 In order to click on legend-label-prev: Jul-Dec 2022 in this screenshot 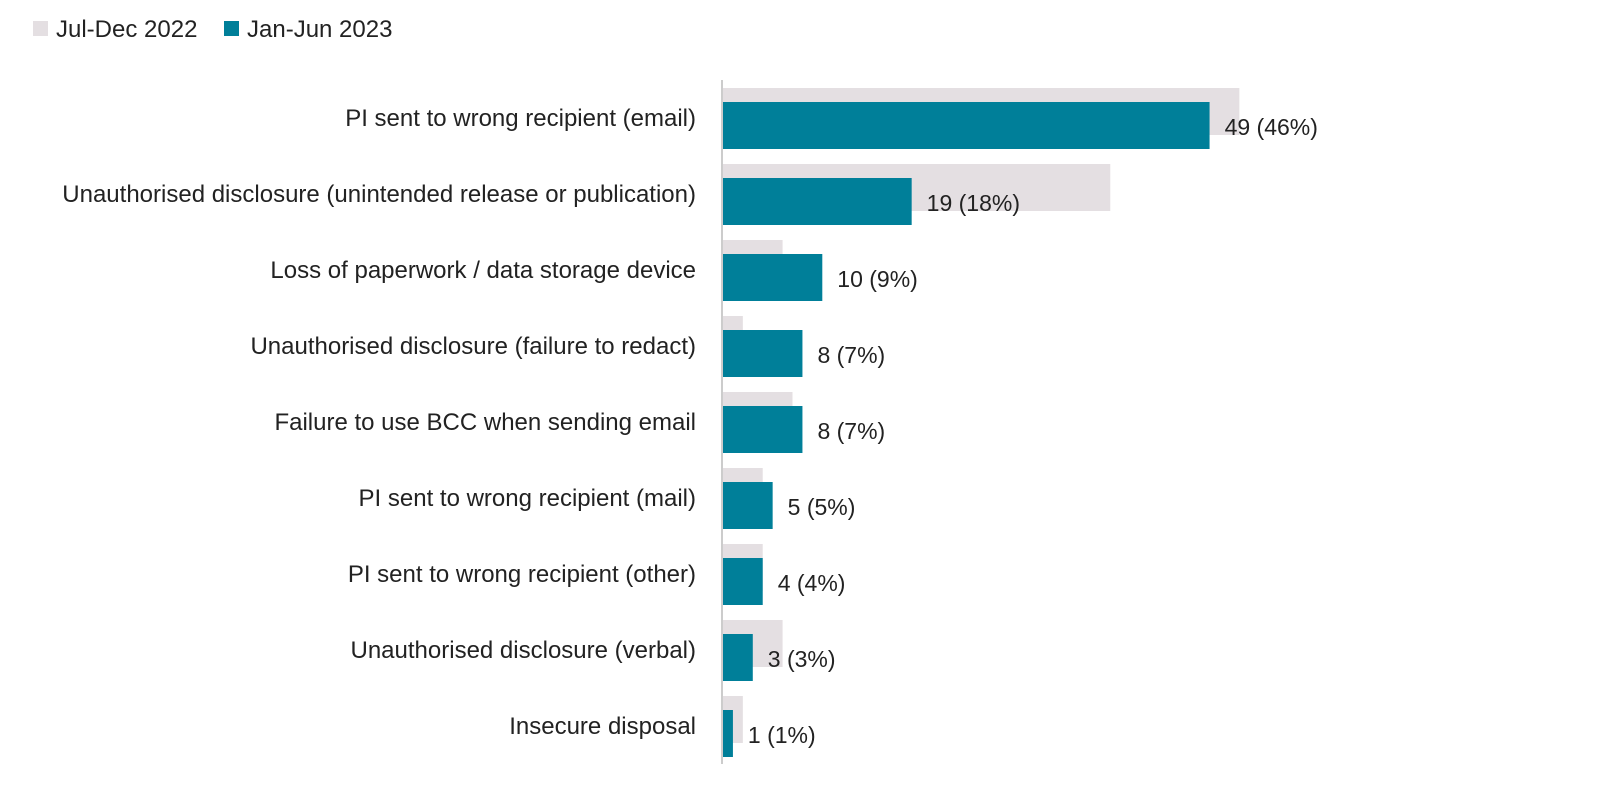, I will do `click(126, 29)`.